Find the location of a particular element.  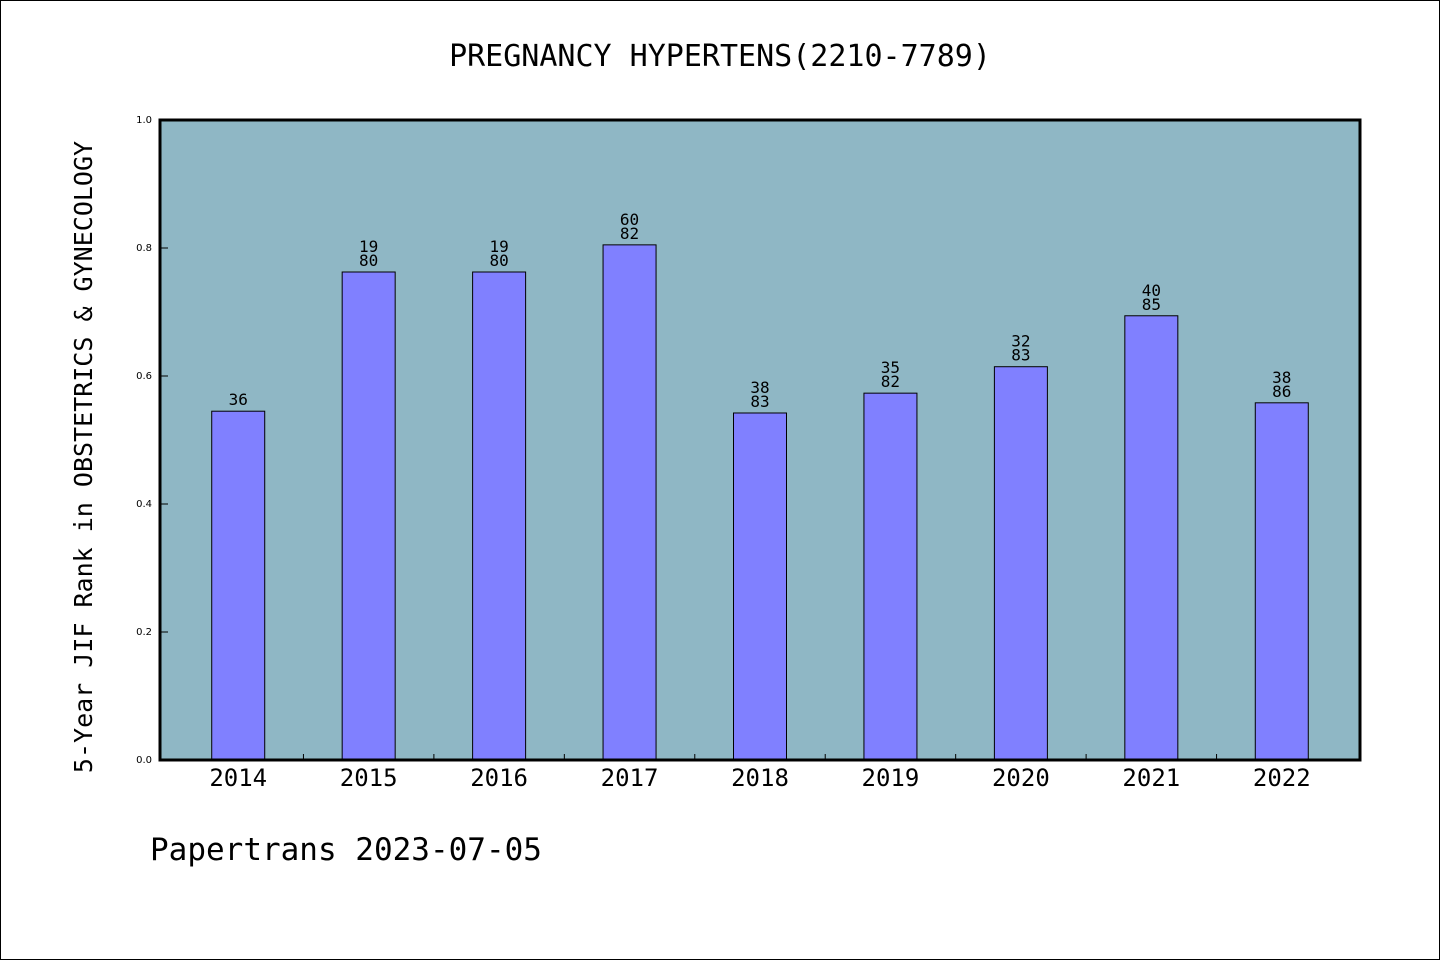

bar-2022 is located at coordinates (1281, 581).